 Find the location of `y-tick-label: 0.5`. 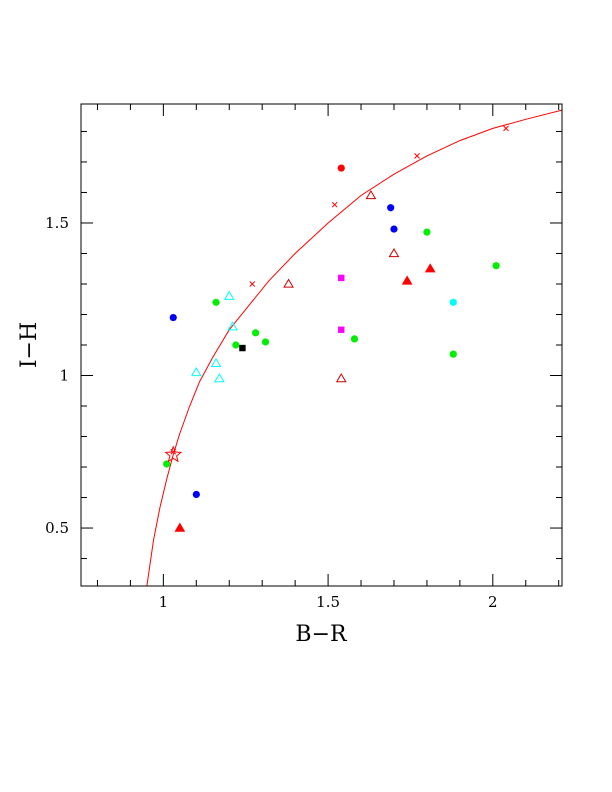

y-tick-label: 0.5 is located at coordinates (57, 528).